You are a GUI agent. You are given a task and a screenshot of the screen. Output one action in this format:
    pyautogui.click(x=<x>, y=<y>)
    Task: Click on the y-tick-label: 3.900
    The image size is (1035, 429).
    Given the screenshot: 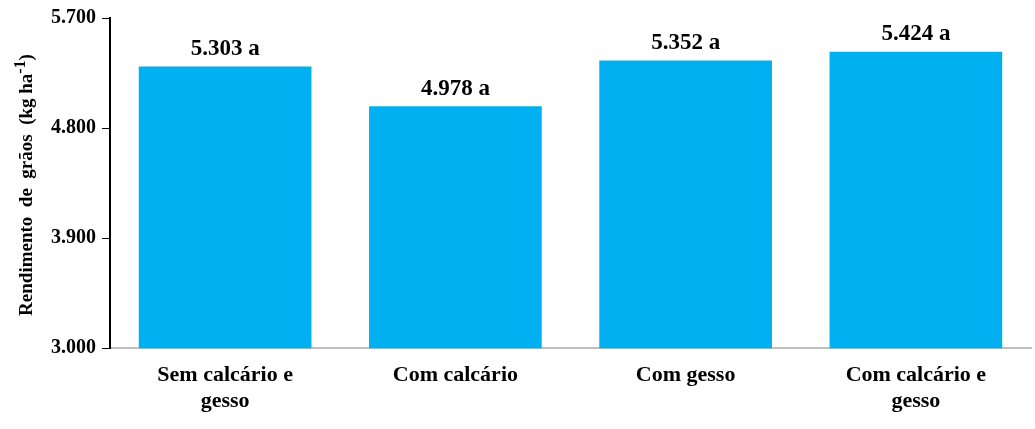 What is the action you would take?
    pyautogui.click(x=73, y=236)
    